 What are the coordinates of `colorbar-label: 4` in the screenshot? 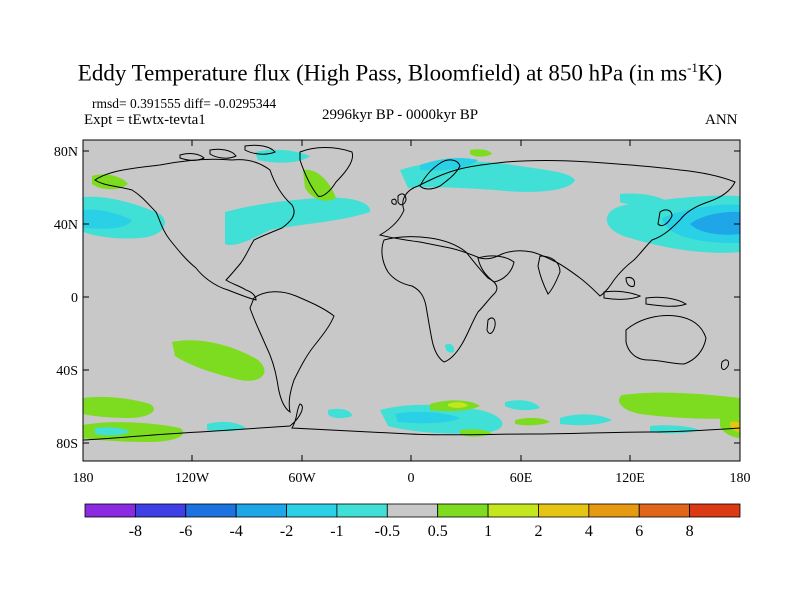 It's located at (589, 531).